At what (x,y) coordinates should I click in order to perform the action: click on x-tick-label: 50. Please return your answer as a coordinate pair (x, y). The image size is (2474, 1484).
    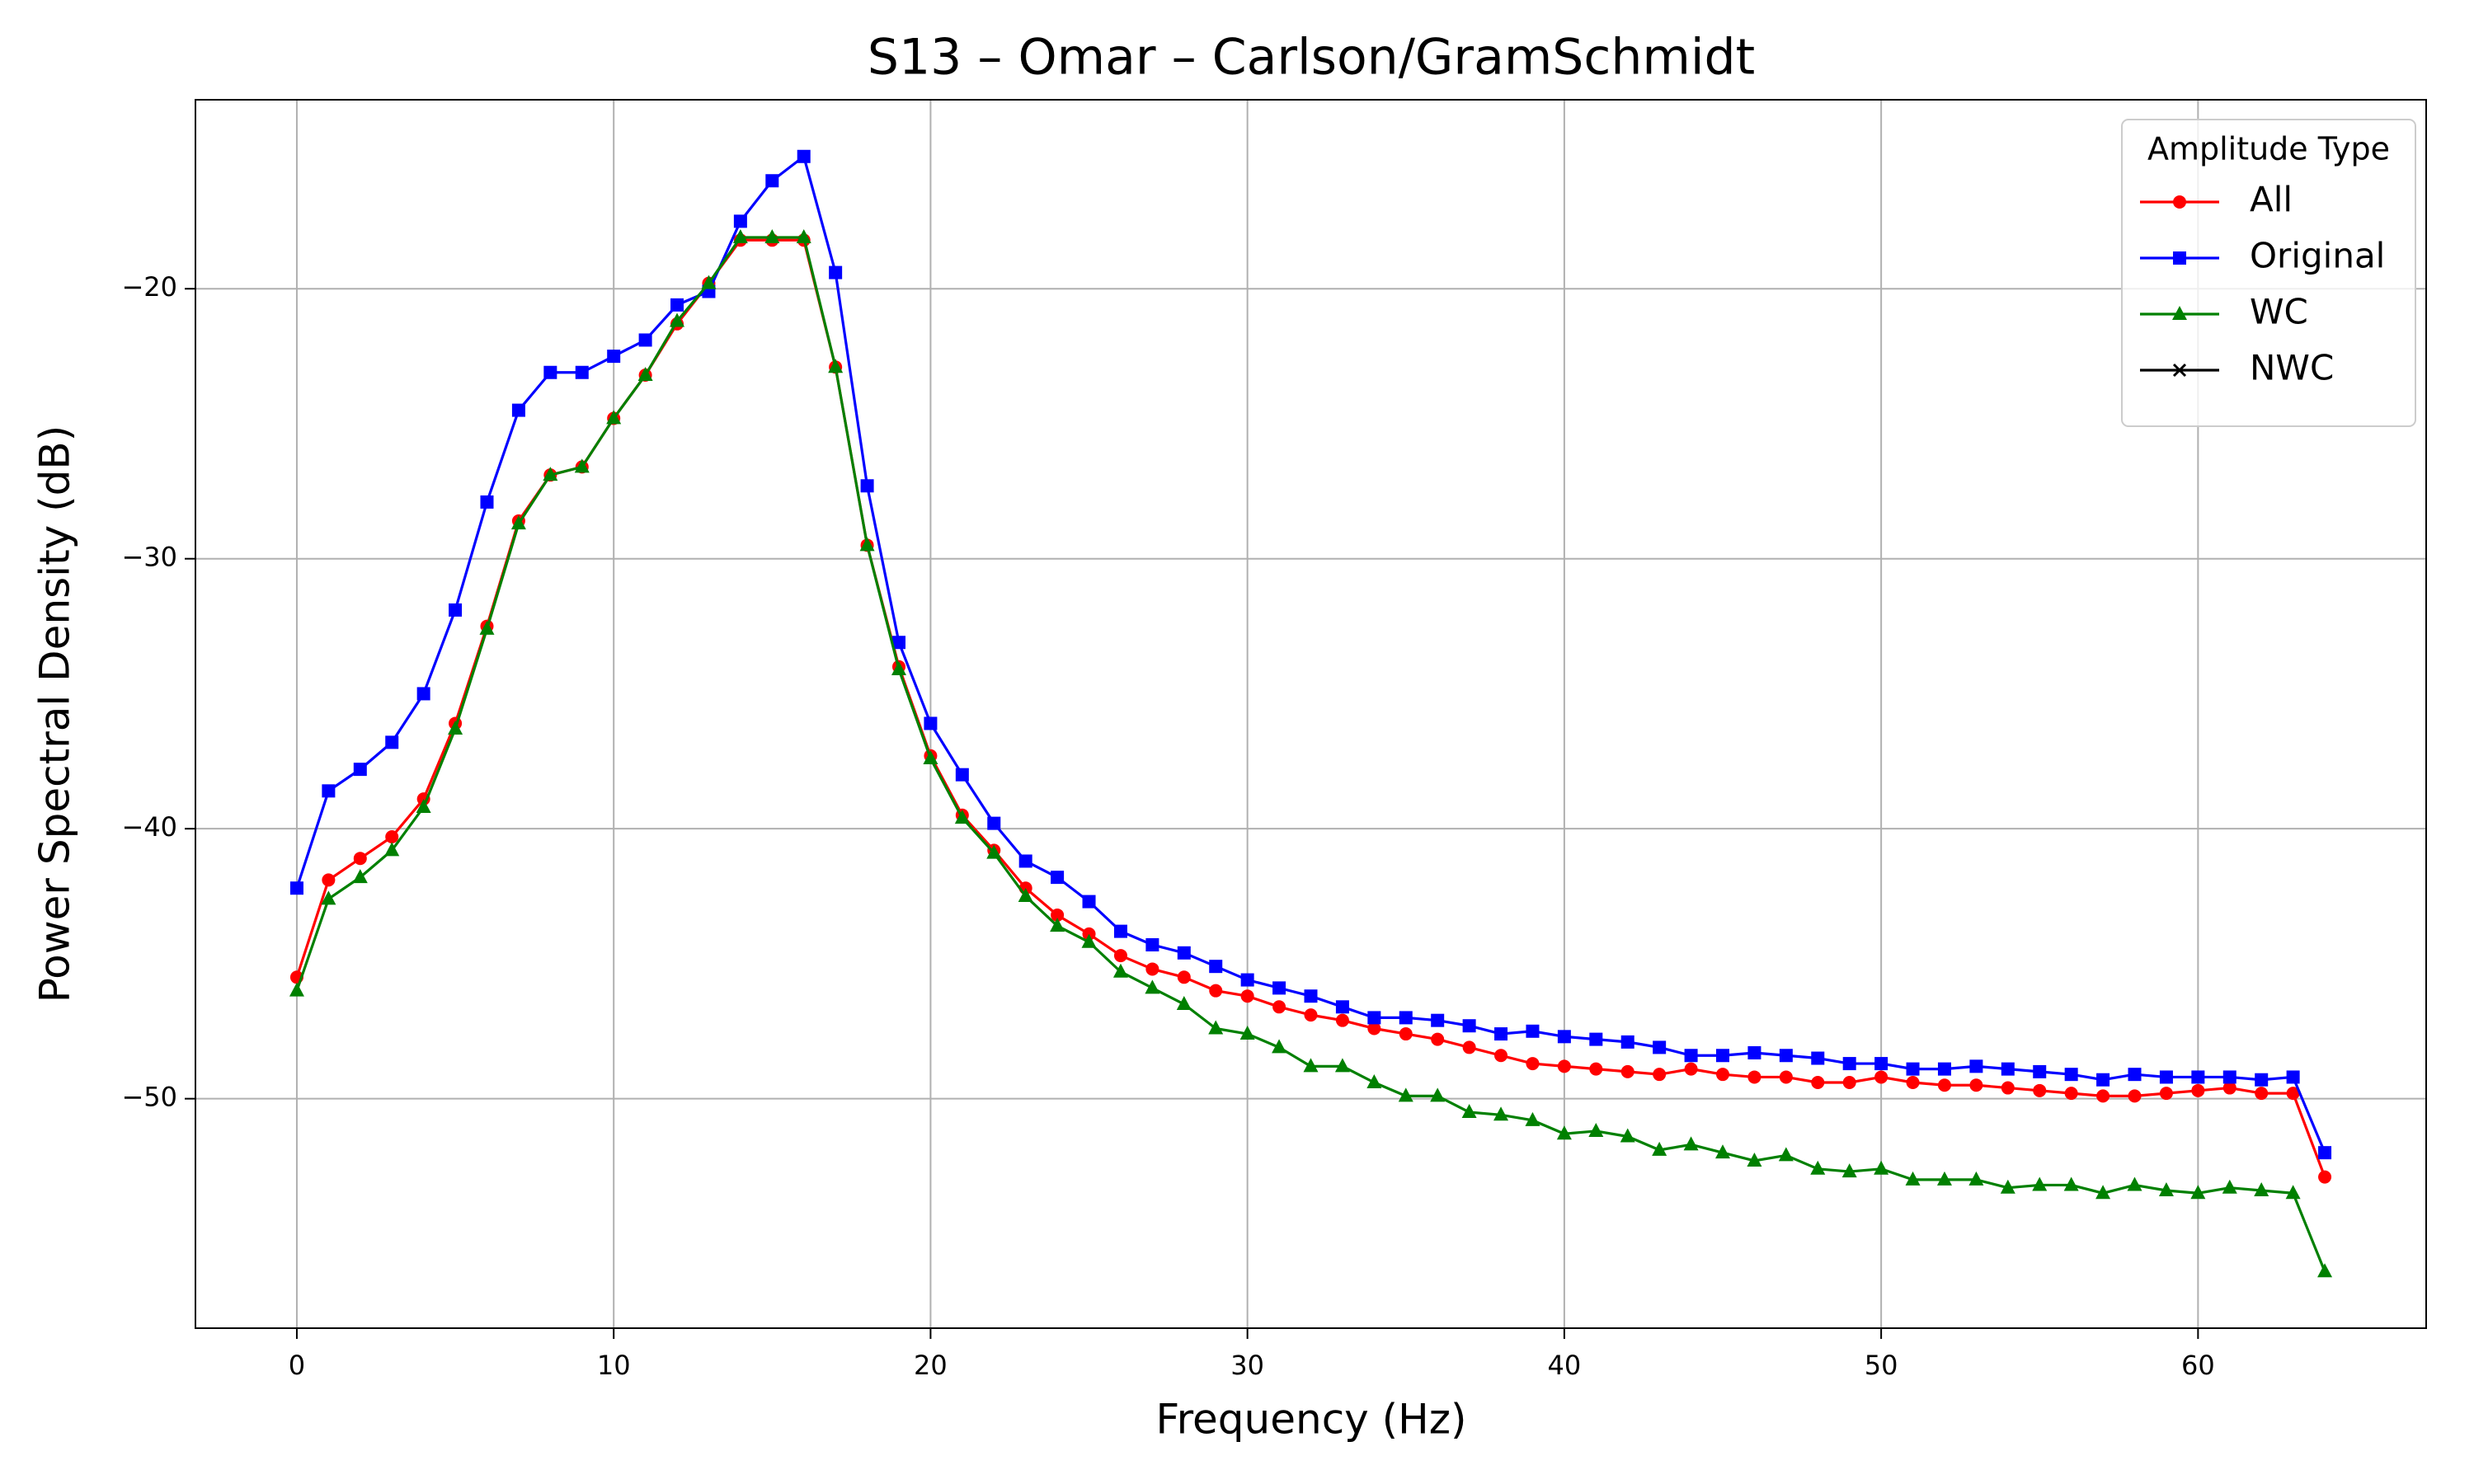
    Looking at the image, I should click on (1881, 1365).